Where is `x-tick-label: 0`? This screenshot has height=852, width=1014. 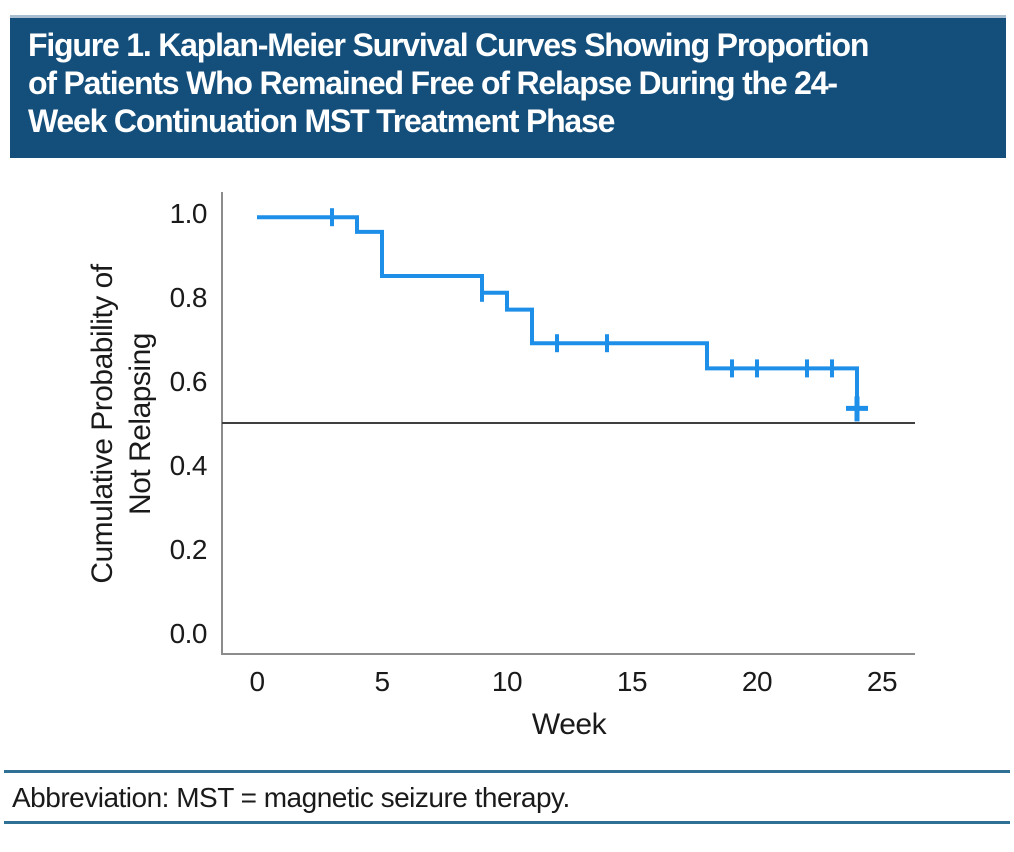 x-tick-label: 0 is located at coordinates (256, 681).